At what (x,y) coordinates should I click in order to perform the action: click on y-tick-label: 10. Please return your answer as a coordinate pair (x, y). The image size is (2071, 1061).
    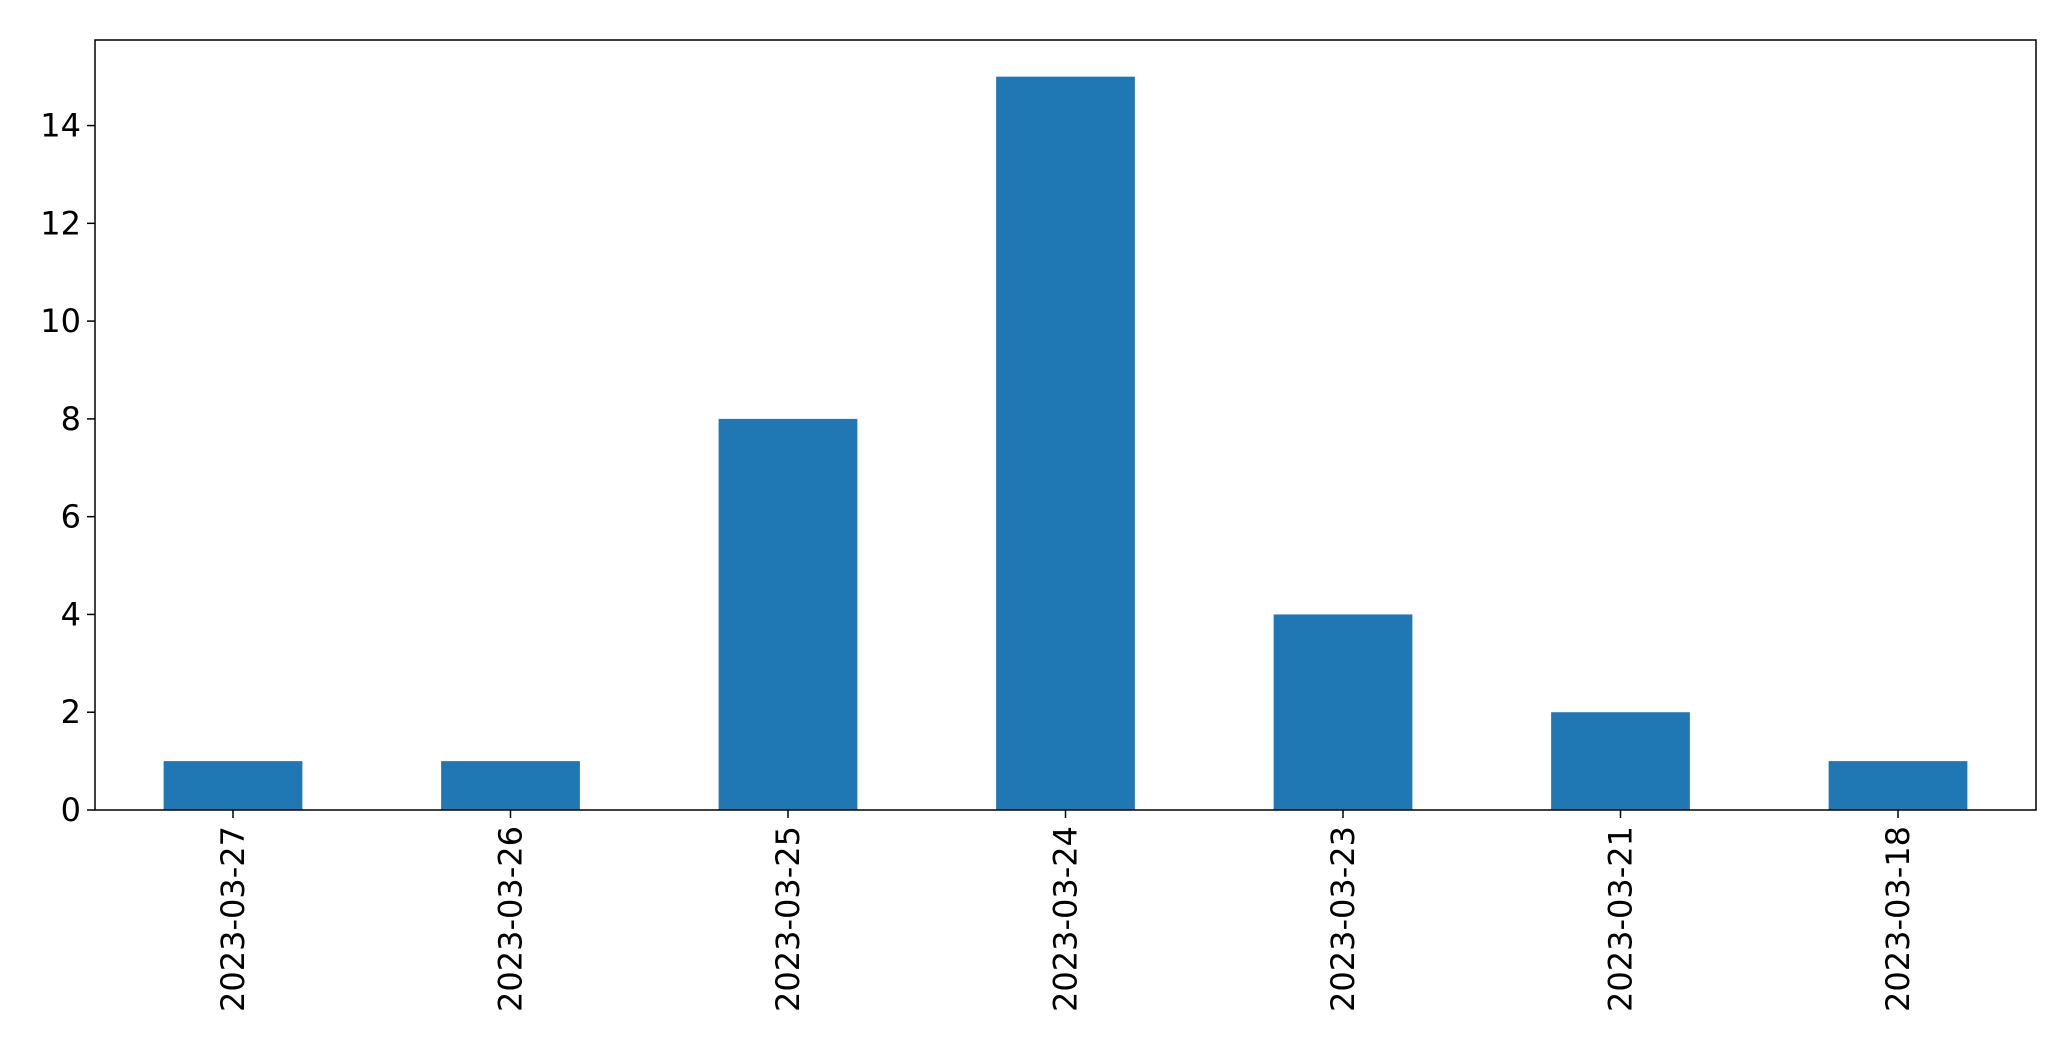
    Looking at the image, I should click on (60, 321).